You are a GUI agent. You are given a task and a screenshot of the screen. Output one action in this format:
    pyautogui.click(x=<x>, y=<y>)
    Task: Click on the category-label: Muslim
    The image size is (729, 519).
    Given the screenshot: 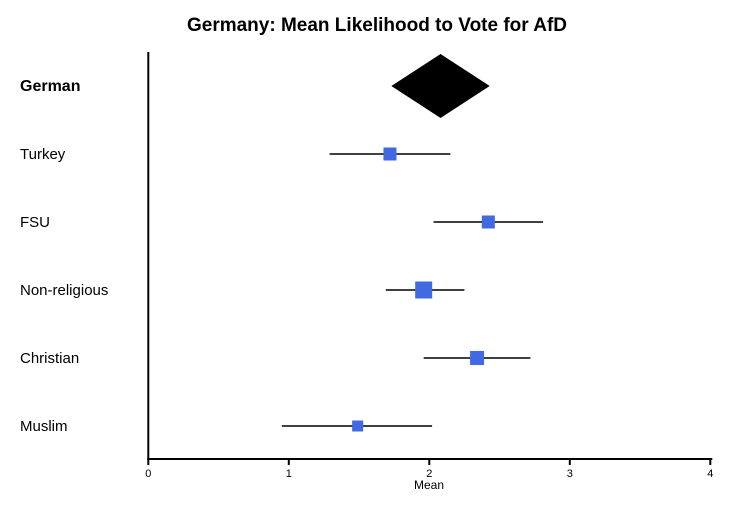 What is the action you would take?
    pyautogui.click(x=44, y=426)
    